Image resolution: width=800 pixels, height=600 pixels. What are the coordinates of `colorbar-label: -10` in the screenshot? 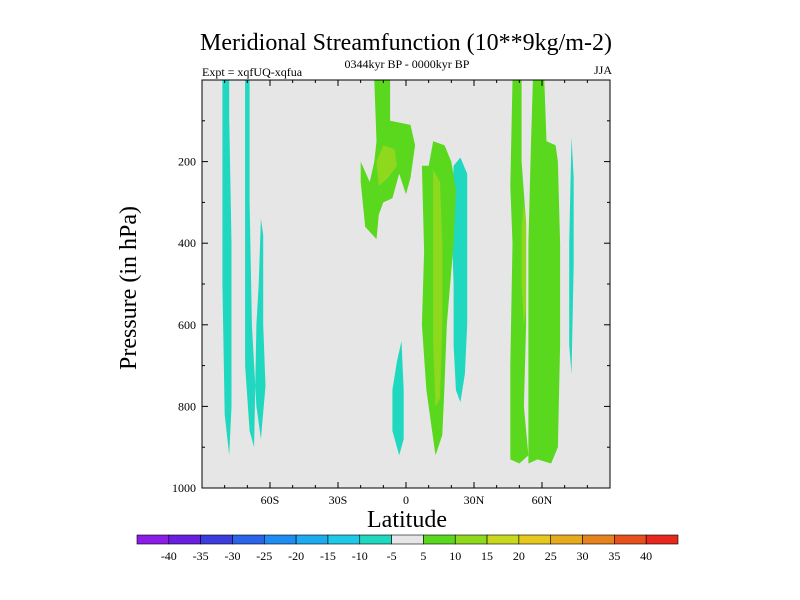 It's located at (360, 556).